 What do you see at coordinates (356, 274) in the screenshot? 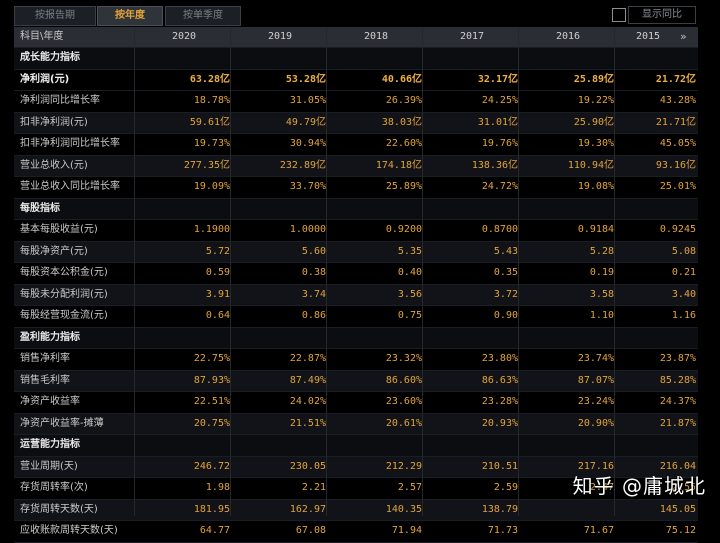
I see `table-row: 每股资本公积金(元) 0.59 0.38 0.40 0.35 0.19 0.21` at bounding box center [356, 274].